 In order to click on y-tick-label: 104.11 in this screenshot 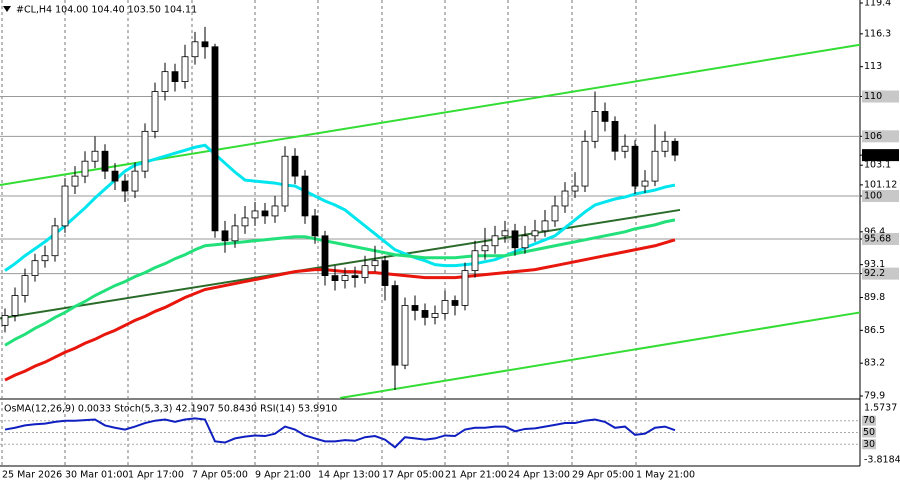, I will do `click(880, 155)`.